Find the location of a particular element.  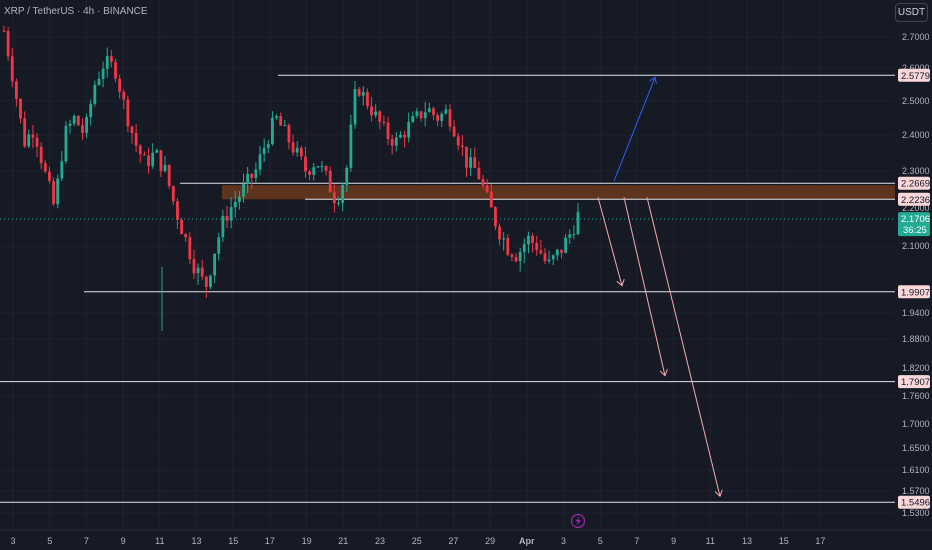

time-tick-label: 5 is located at coordinates (600, 541).